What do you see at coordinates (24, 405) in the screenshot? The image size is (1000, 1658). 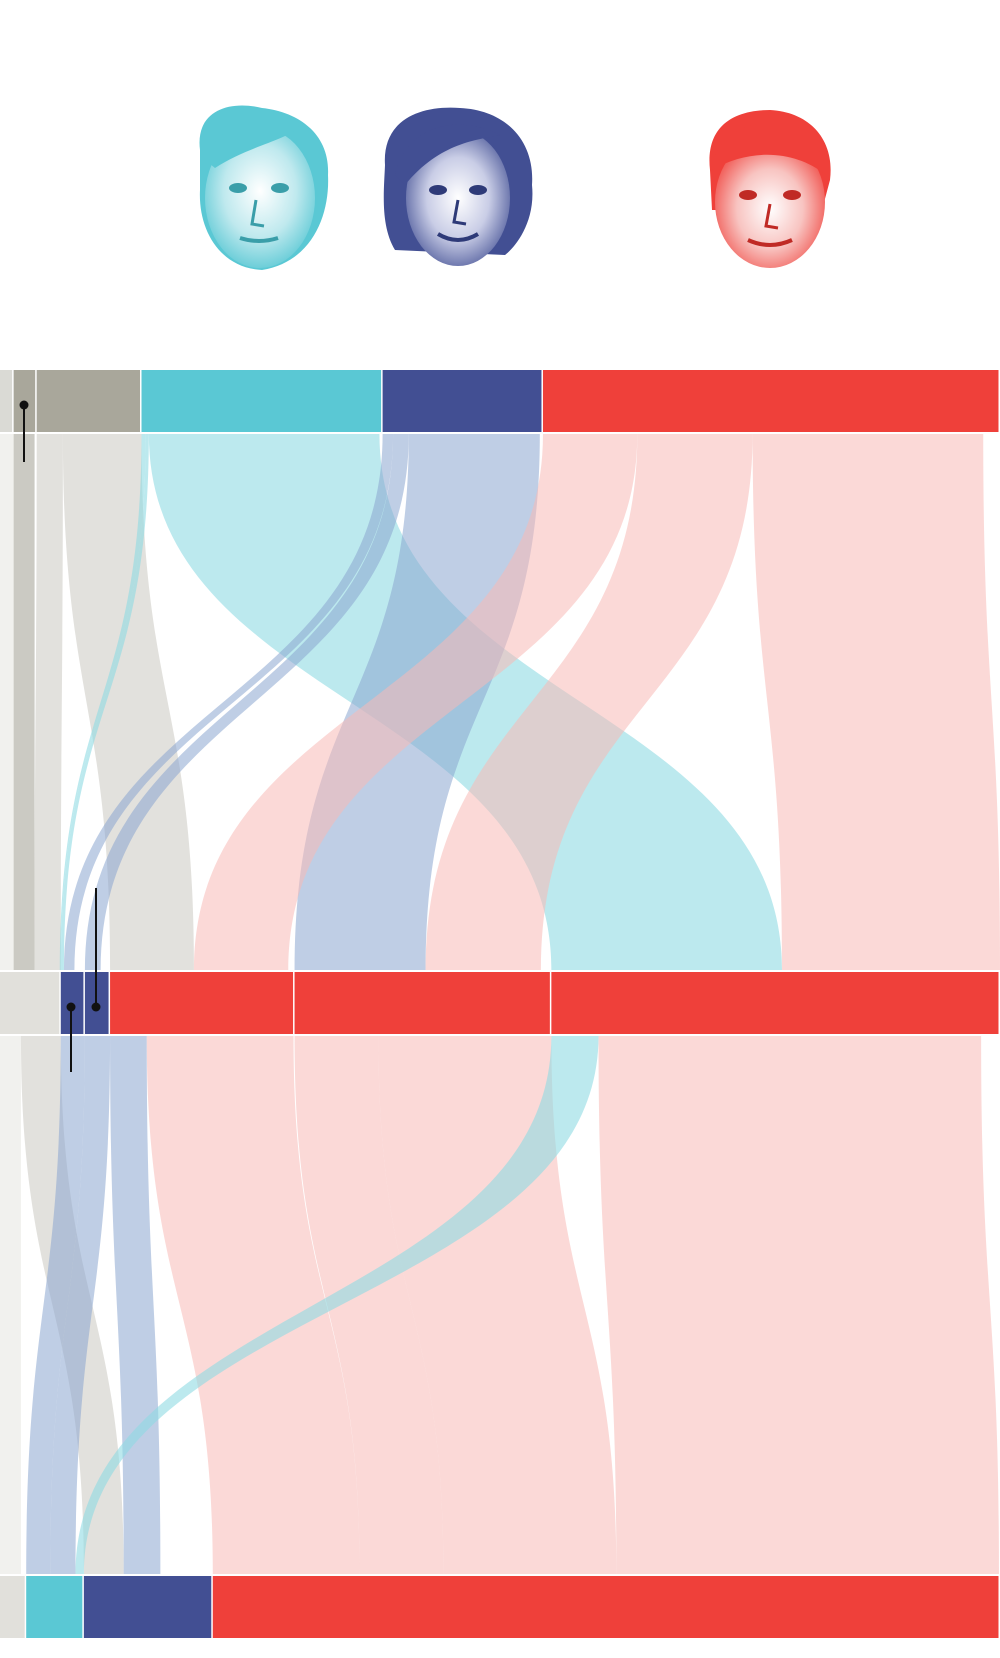 I see `marker-stage0-small-dot` at bounding box center [24, 405].